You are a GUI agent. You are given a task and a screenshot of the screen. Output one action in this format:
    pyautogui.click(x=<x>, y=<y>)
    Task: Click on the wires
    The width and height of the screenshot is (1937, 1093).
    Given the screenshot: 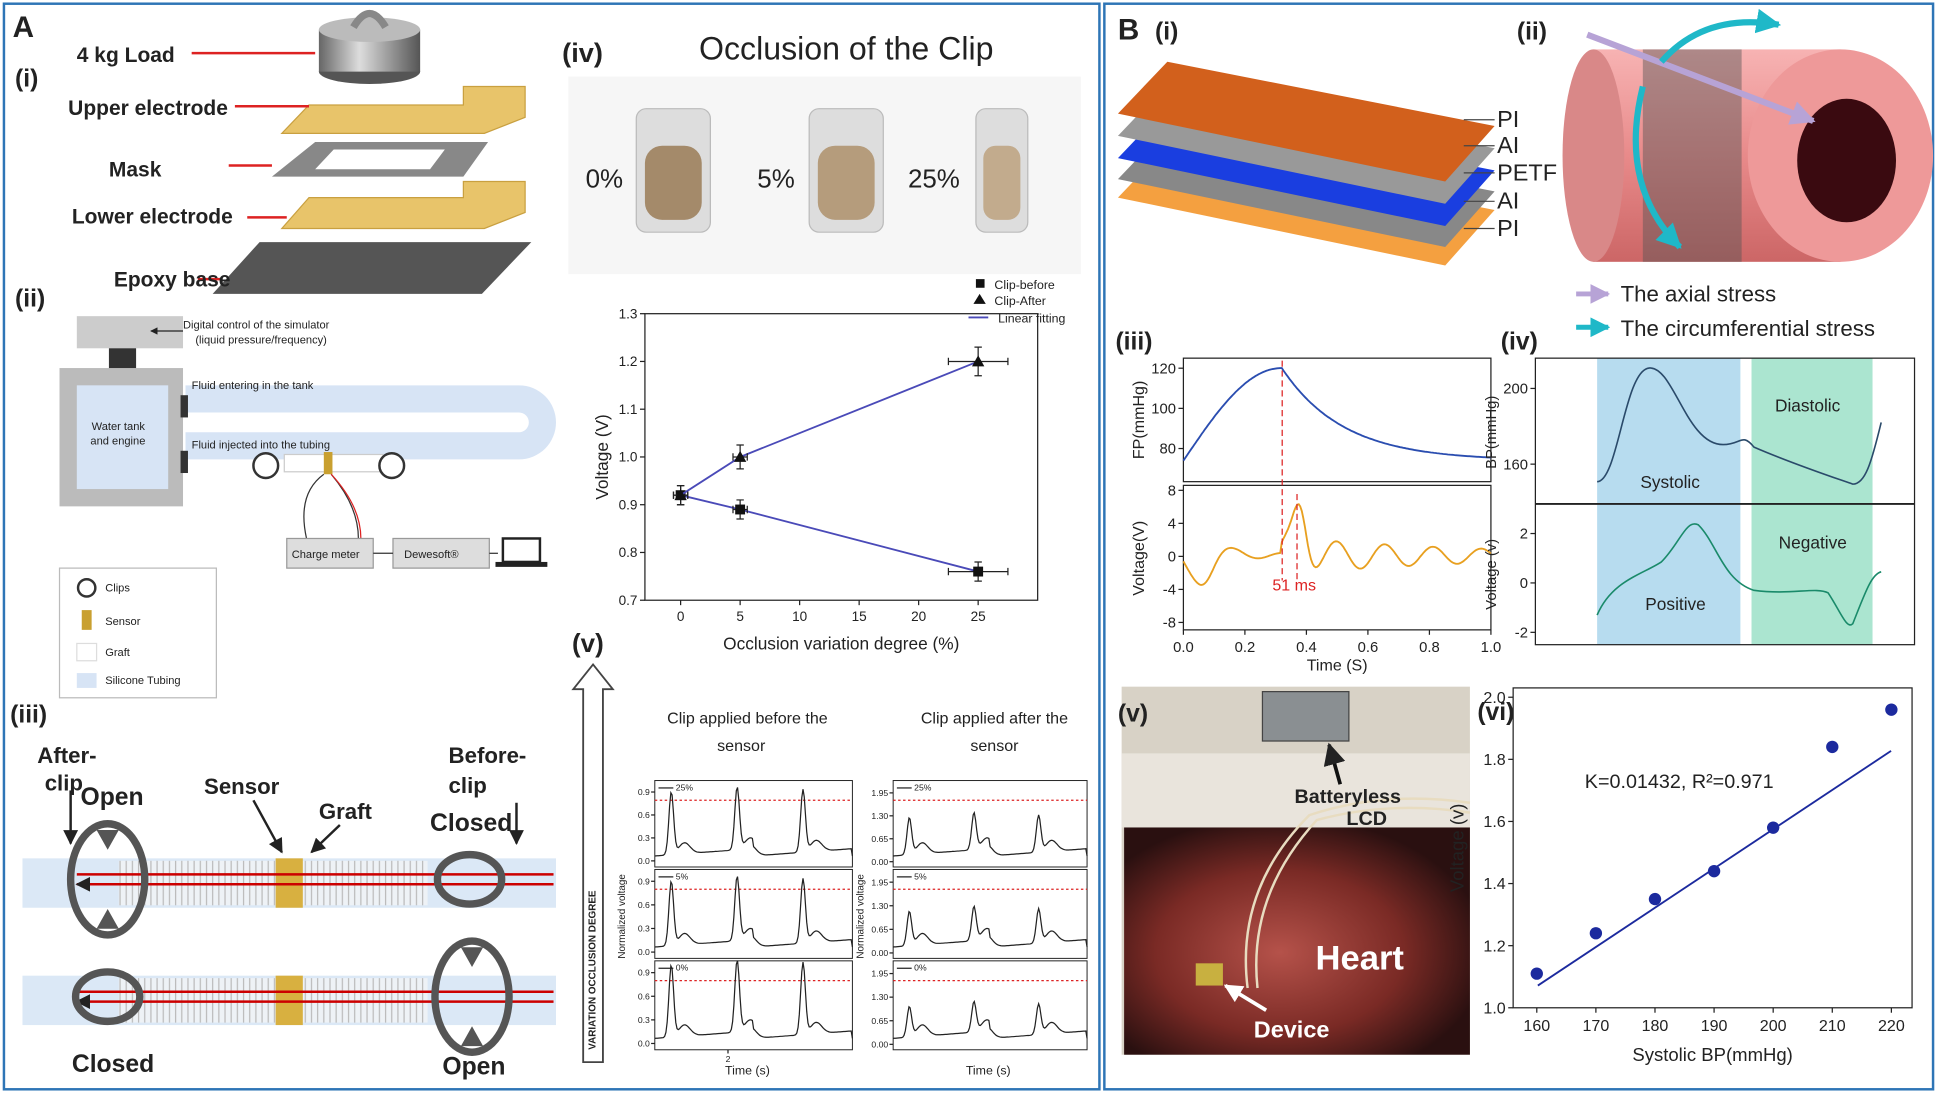 What is the action you would take?
    pyautogui.click(x=331, y=506)
    